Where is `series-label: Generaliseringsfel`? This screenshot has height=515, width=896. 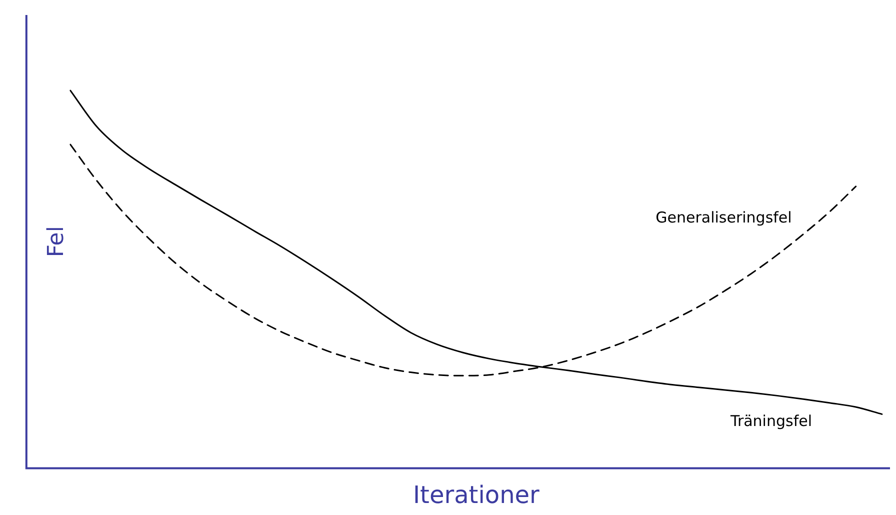 series-label: Generaliseringsfel is located at coordinates (724, 217).